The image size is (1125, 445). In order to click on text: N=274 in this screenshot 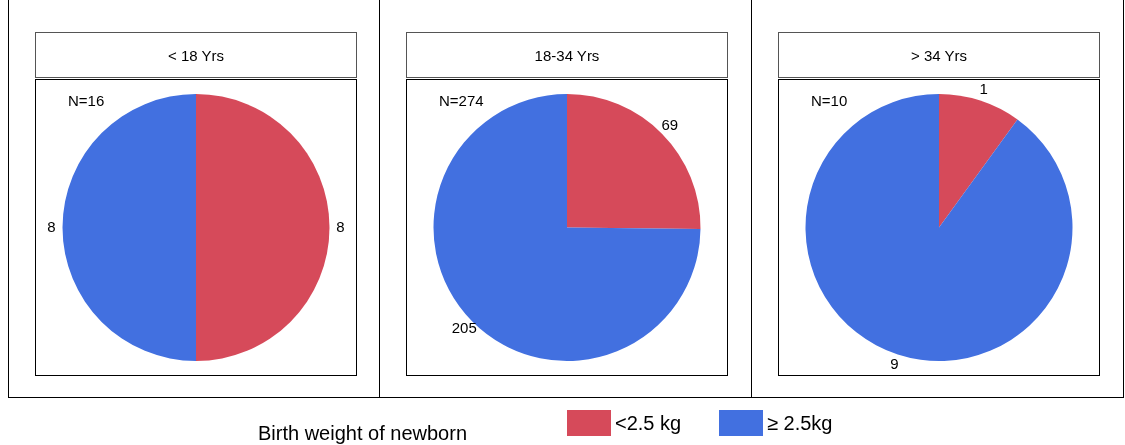, I will do `click(461, 100)`.